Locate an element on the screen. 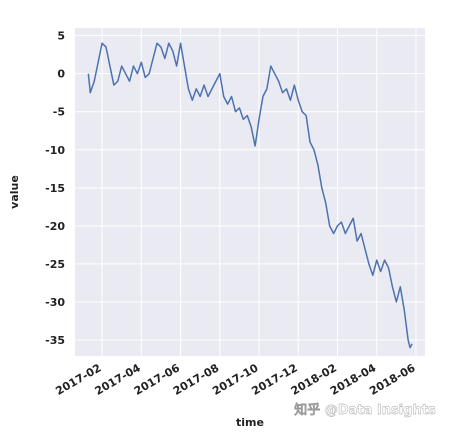  y-tick-label: -5 is located at coordinates (59, 112).